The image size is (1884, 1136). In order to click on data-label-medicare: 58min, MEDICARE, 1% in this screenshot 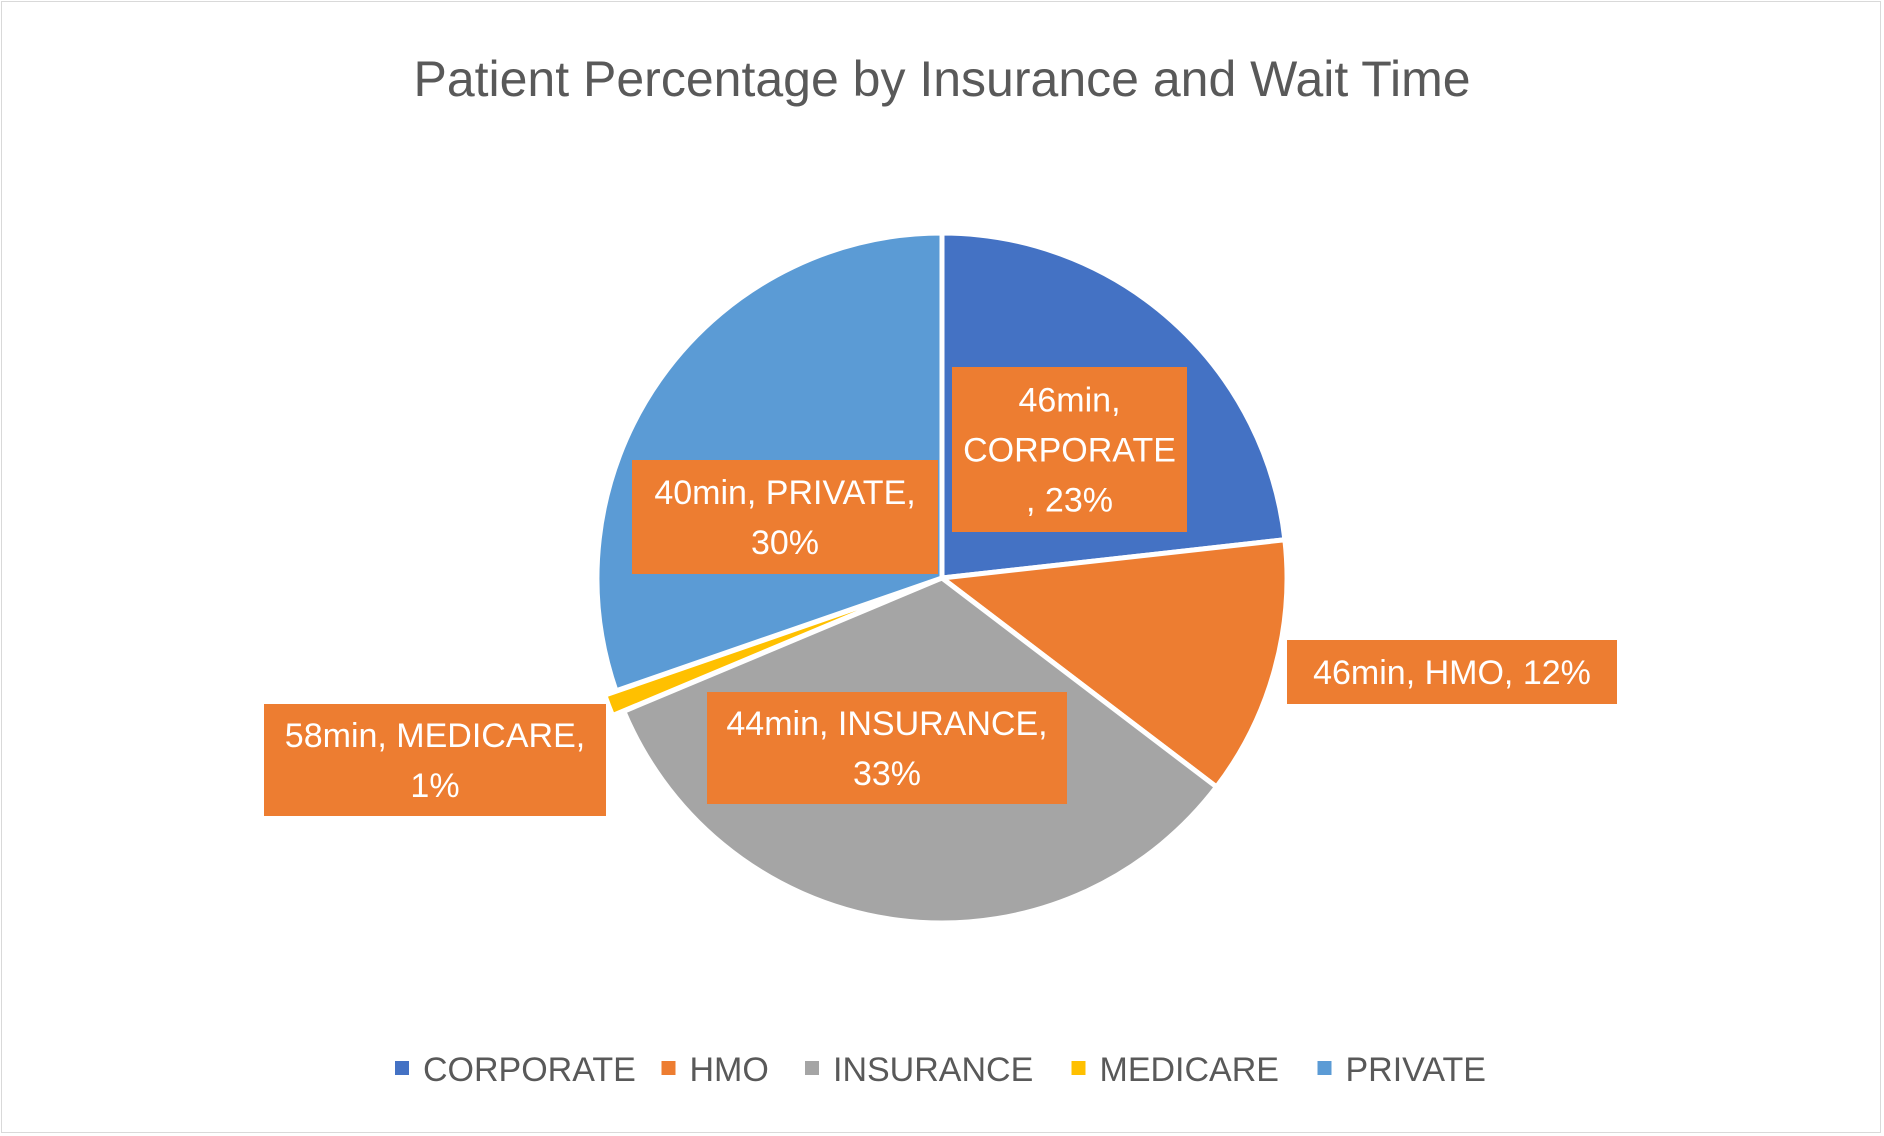, I will do `click(435, 760)`.